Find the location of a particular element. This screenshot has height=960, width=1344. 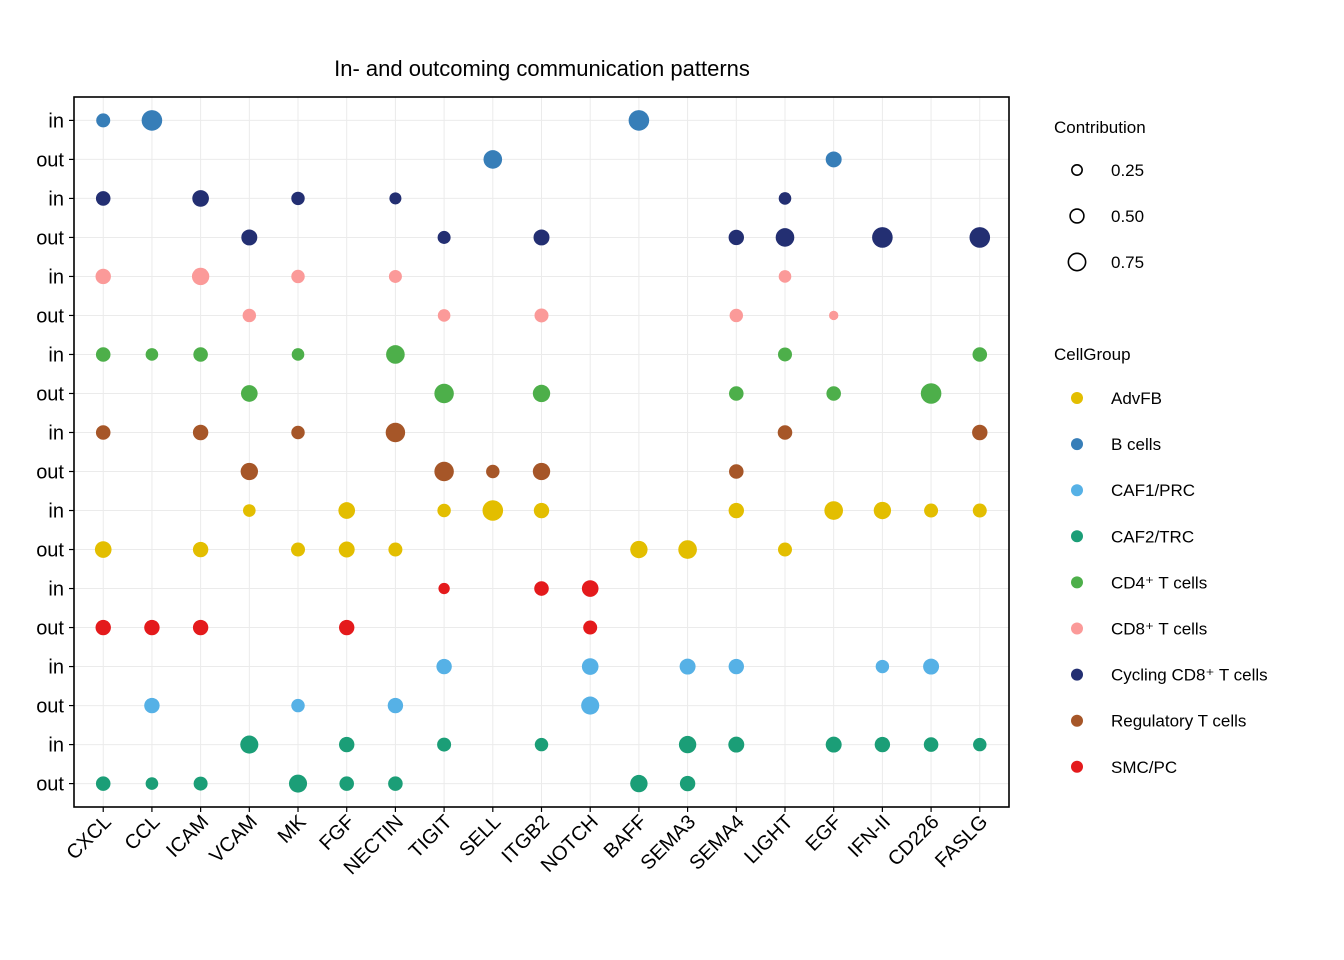

dot-caf2-trc-out-sema3 is located at coordinates (687, 783).